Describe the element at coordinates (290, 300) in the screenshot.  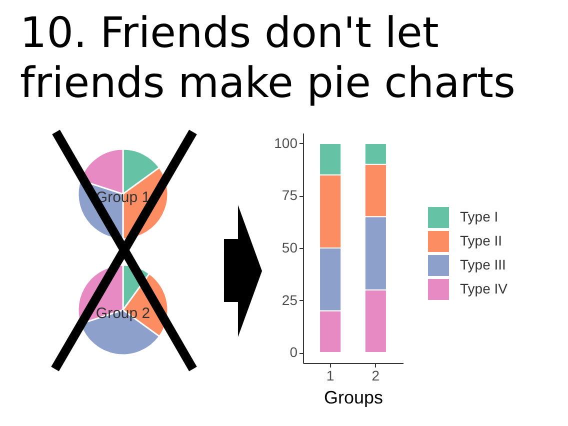
I see `y-tick-label: 25` at that location.